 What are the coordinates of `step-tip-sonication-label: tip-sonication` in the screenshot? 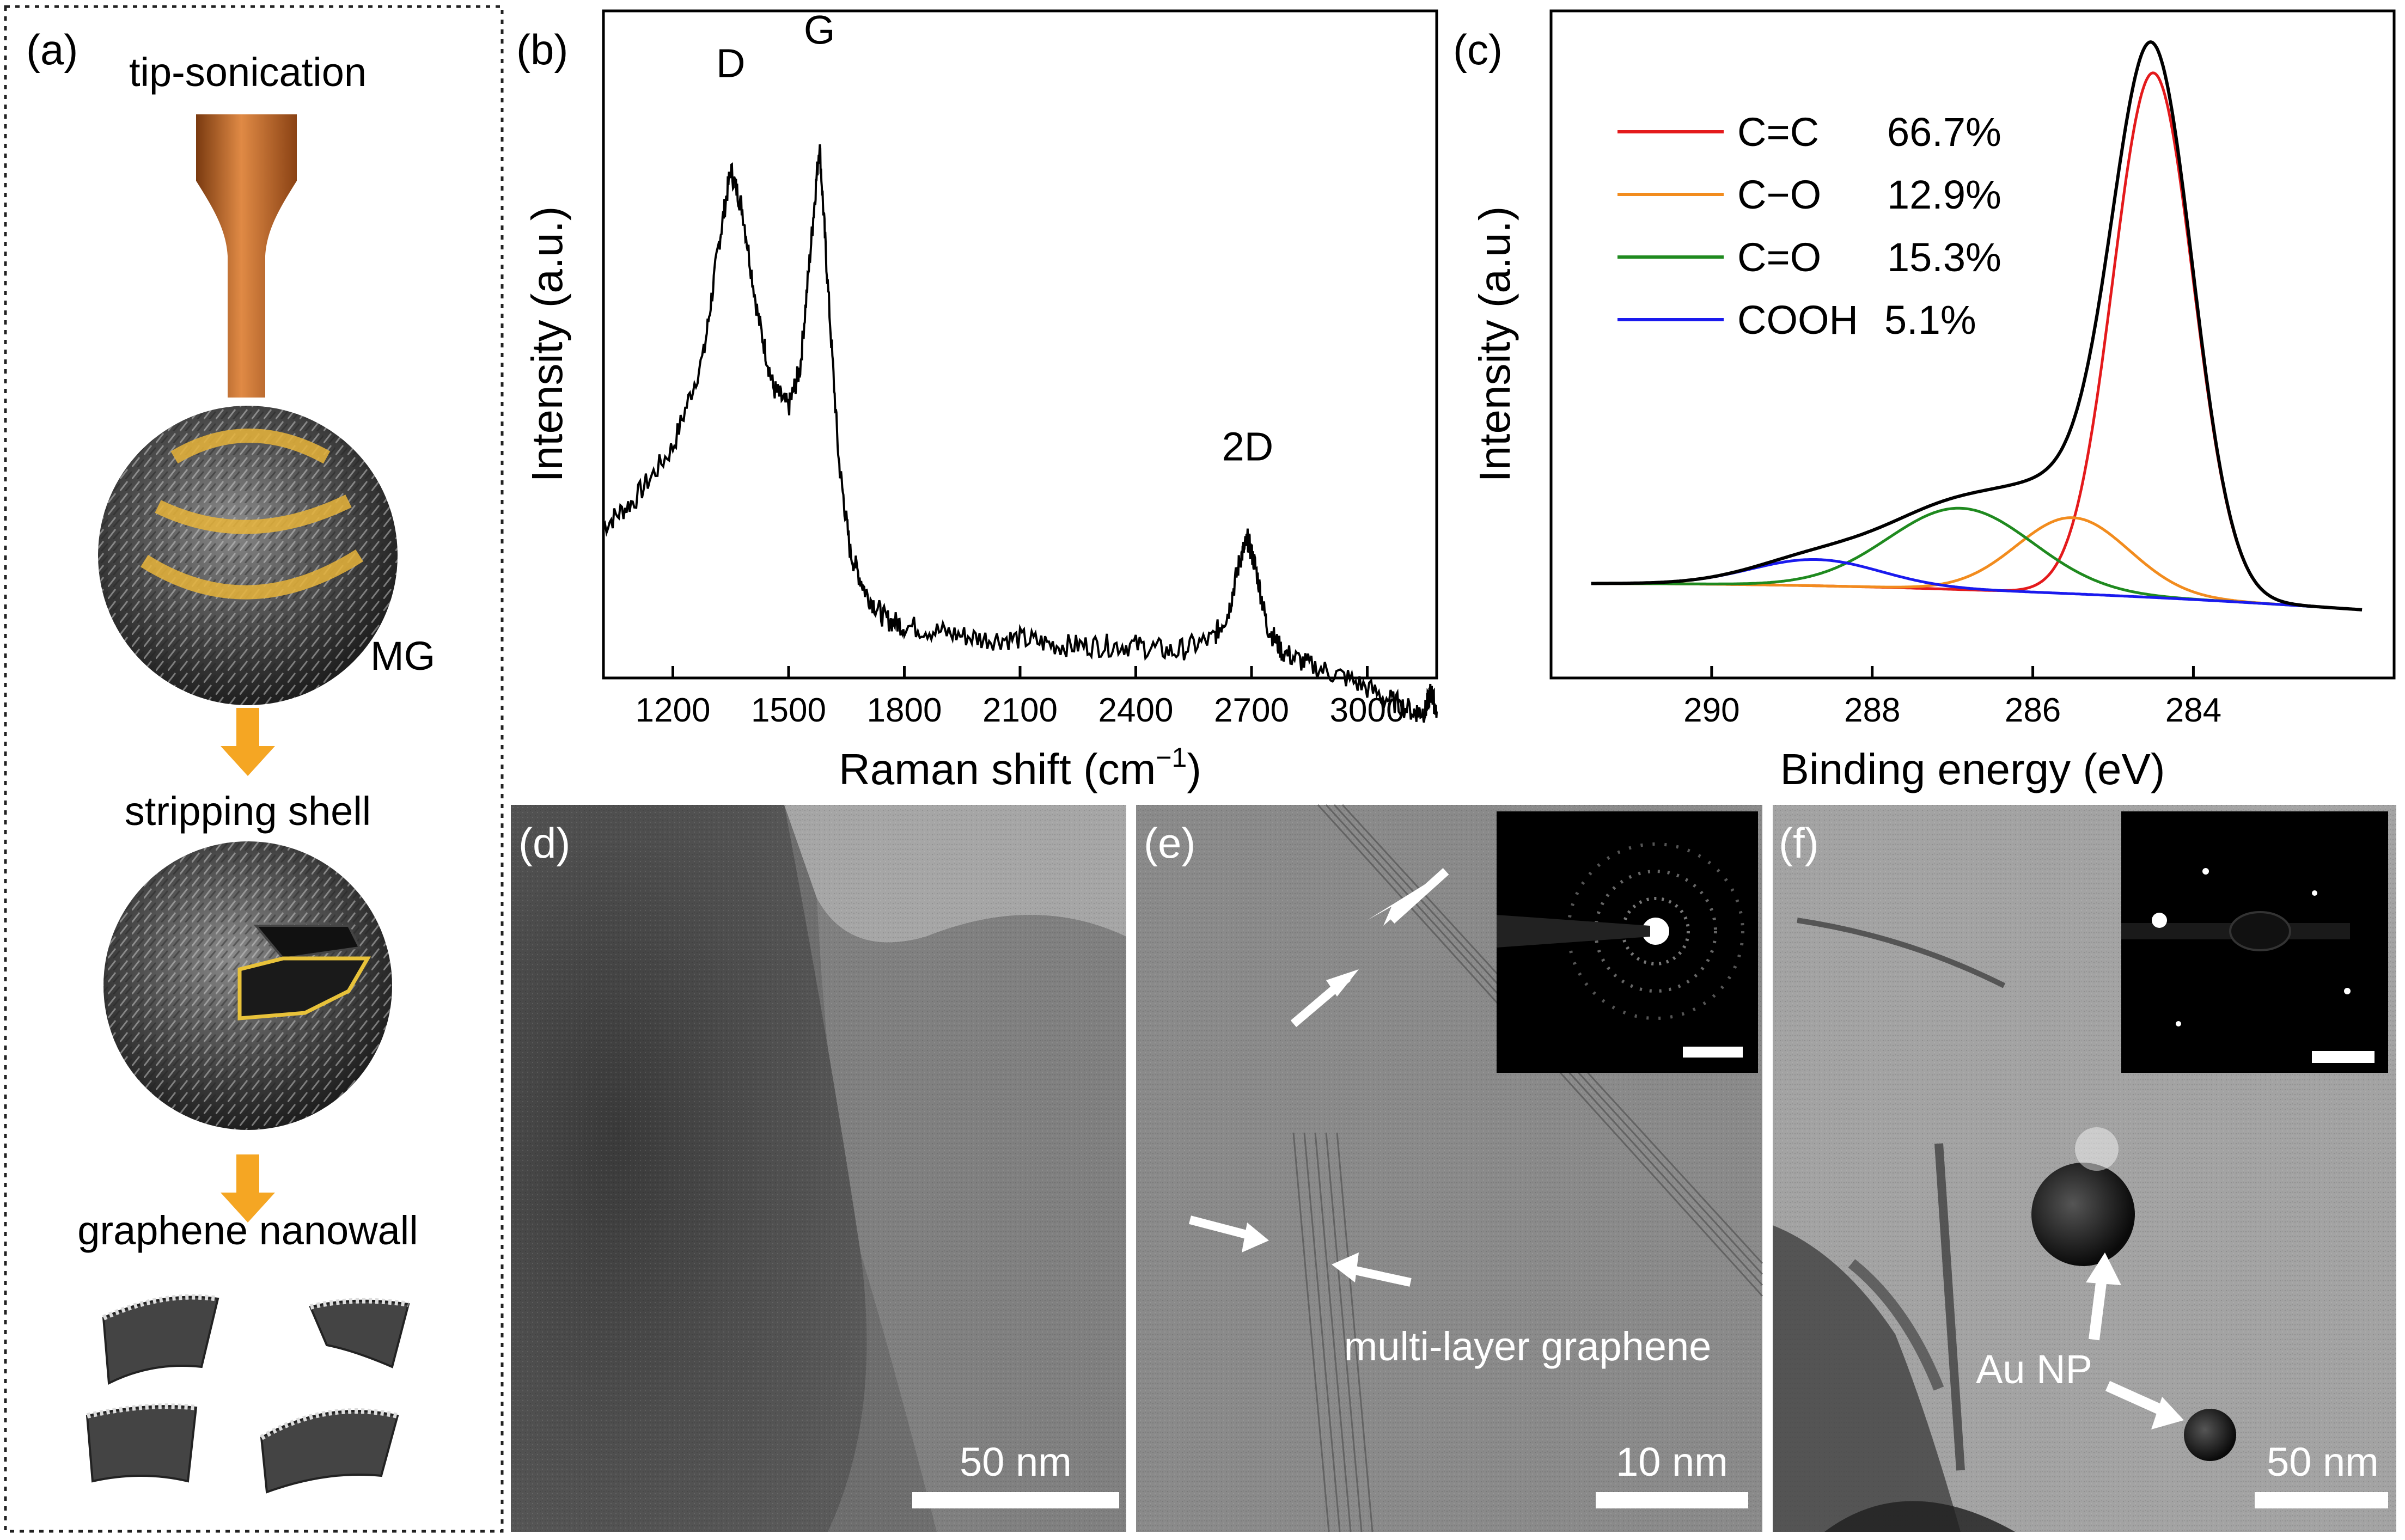 It's located at (248, 73).